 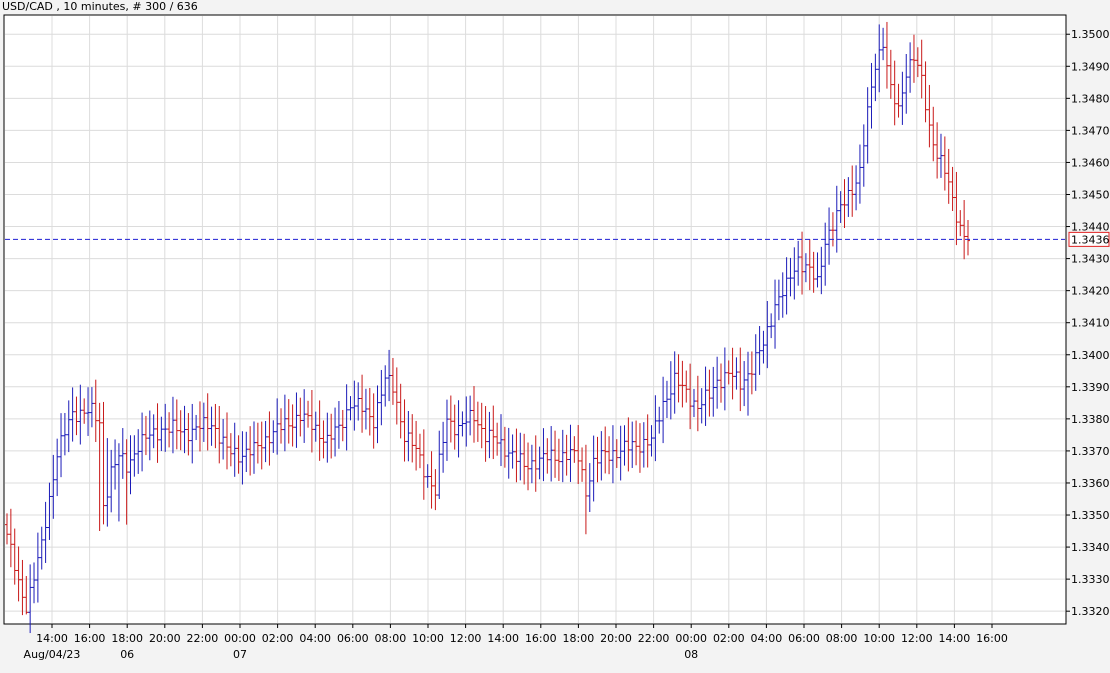 I want to click on x-tick-label: 10:00, so click(x=428, y=638).